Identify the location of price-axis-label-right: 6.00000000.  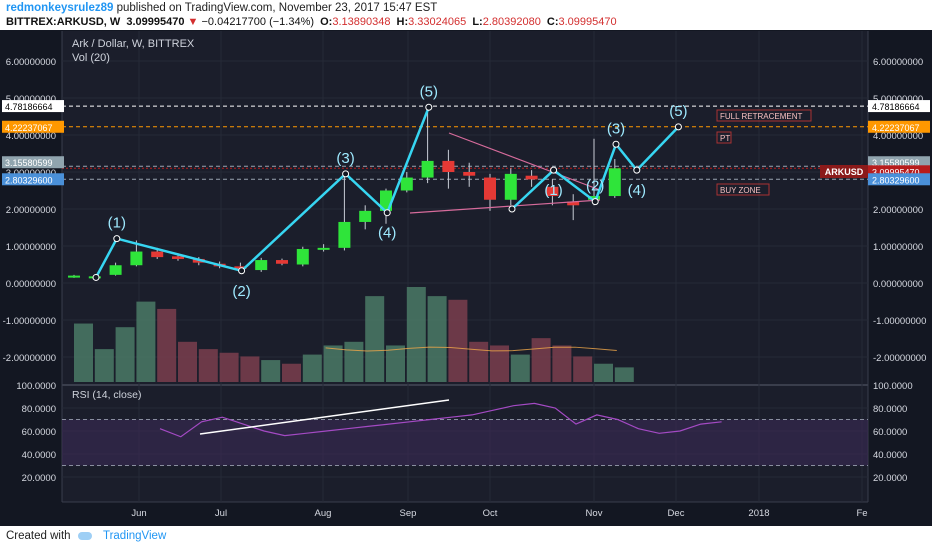
(898, 62).